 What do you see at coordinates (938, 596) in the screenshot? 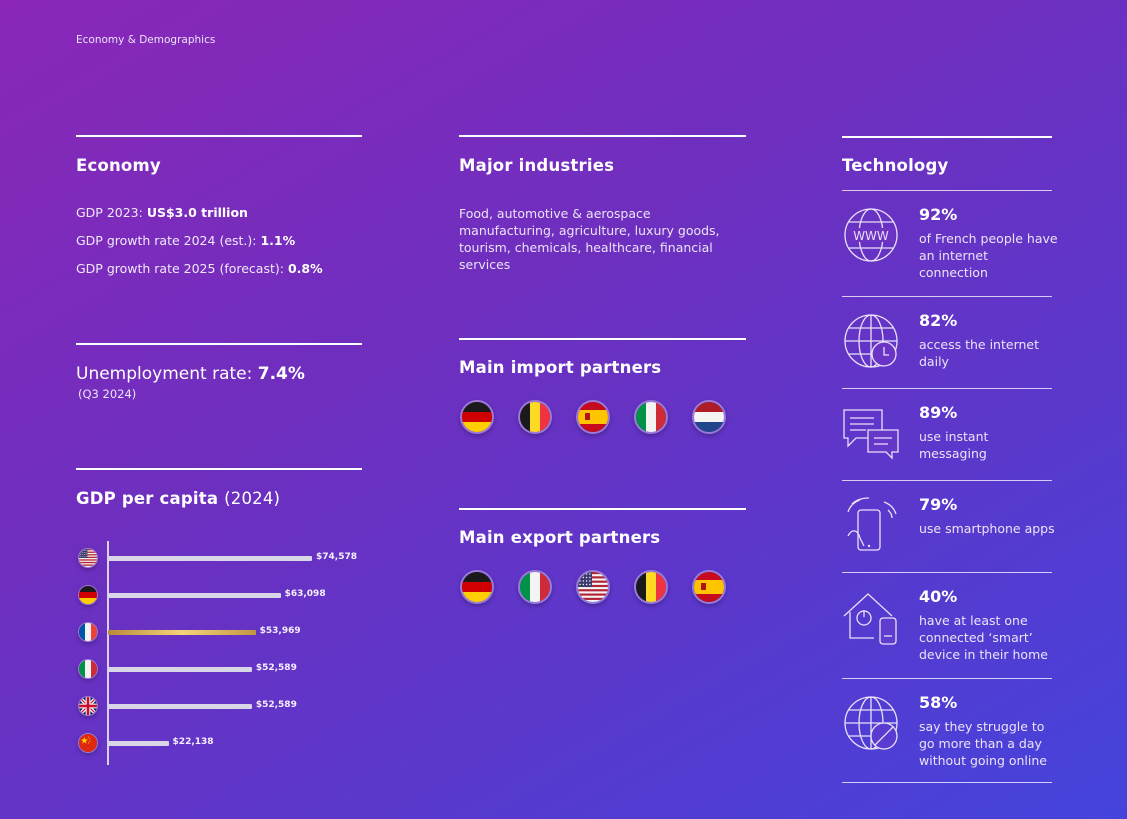
I see `technology-percent: 40%` at bounding box center [938, 596].